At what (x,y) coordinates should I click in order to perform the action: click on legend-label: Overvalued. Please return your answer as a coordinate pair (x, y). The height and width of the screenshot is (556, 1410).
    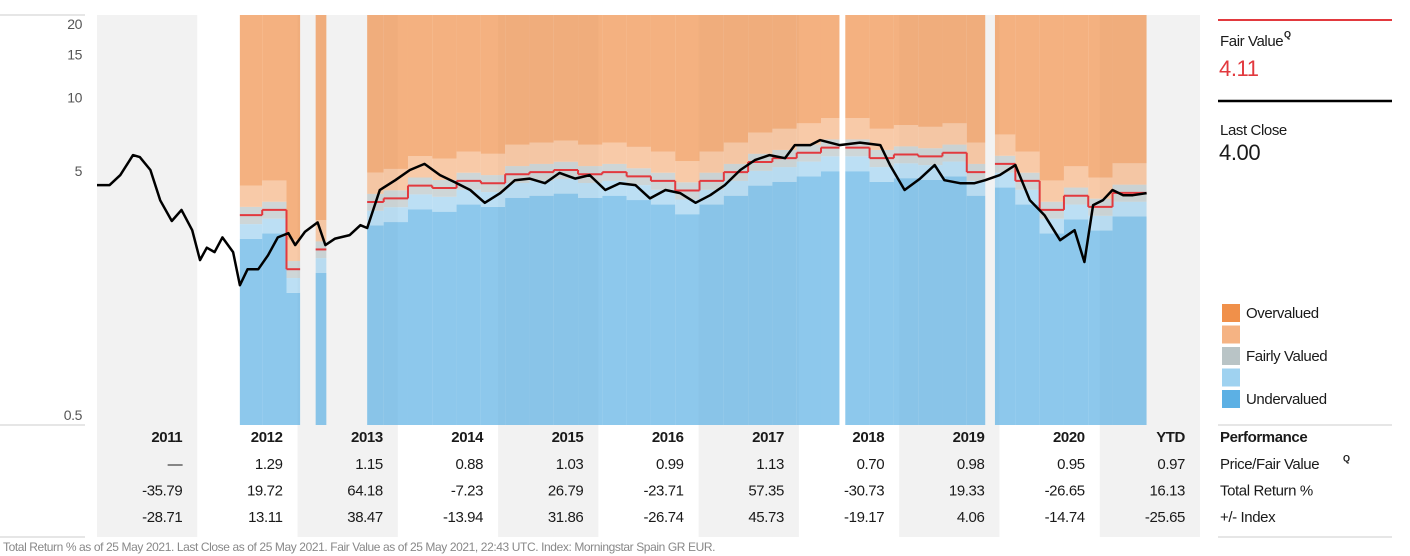
    Looking at the image, I should click on (1282, 313).